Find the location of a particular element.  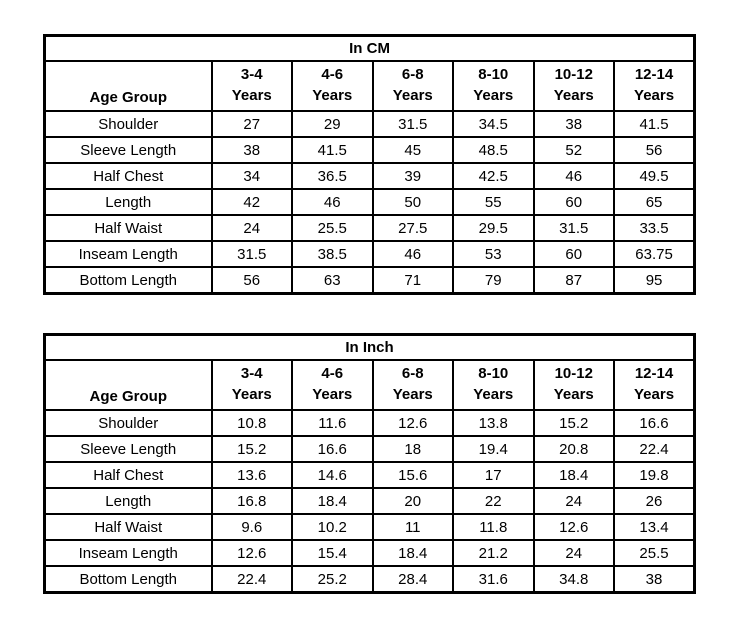

measurement-value: 55 is located at coordinates (493, 202).